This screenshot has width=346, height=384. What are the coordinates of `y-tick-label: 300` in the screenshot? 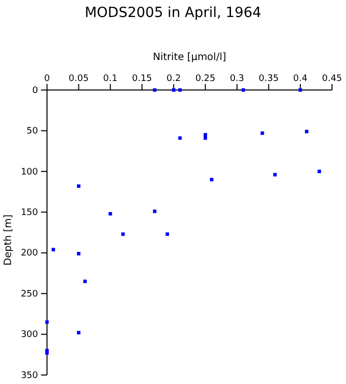 It's located at (29, 335).